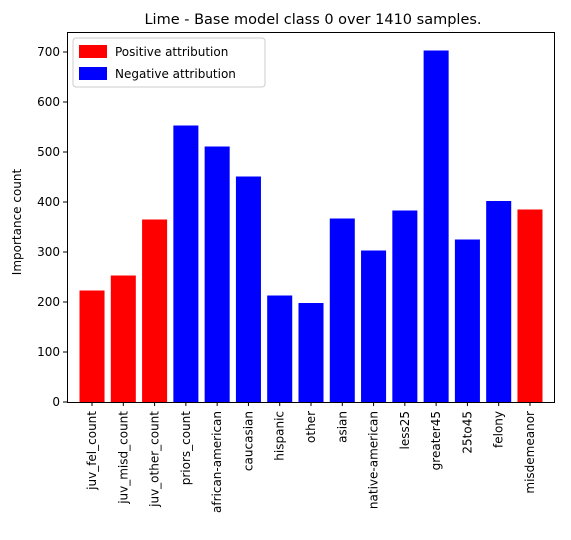 This screenshot has width=571, height=540. What do you see at coordinates (186, 263) in the screenshot?
I see `bar-priors_count` at bounding box center [186, 263].